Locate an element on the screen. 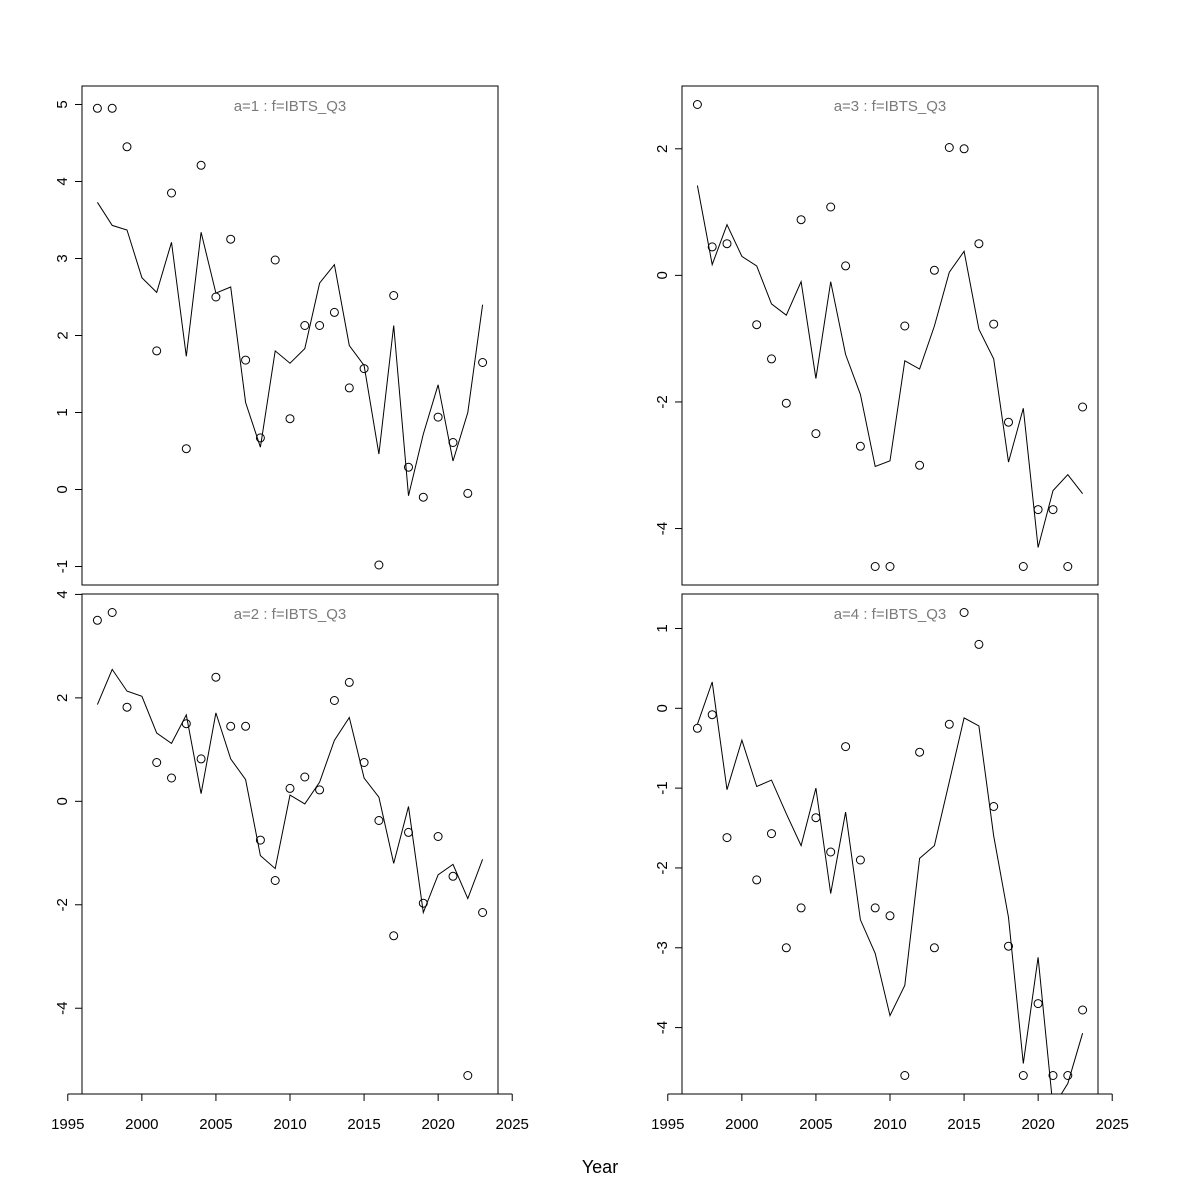 This screenshot has width=1200, height=1200. x-tick-label: 2025 is located at coordinates (512, 1124).